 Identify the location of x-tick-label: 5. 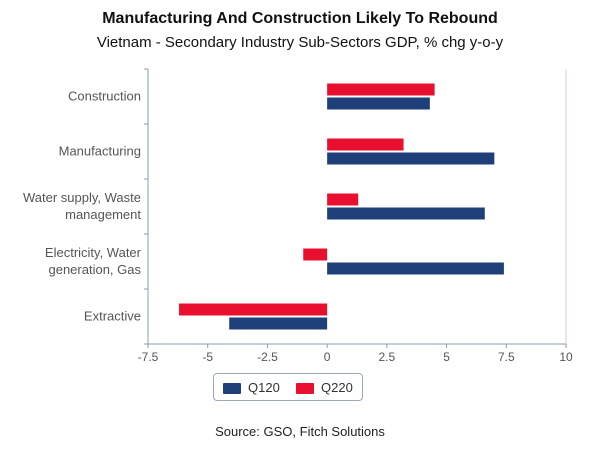
(446, 357).